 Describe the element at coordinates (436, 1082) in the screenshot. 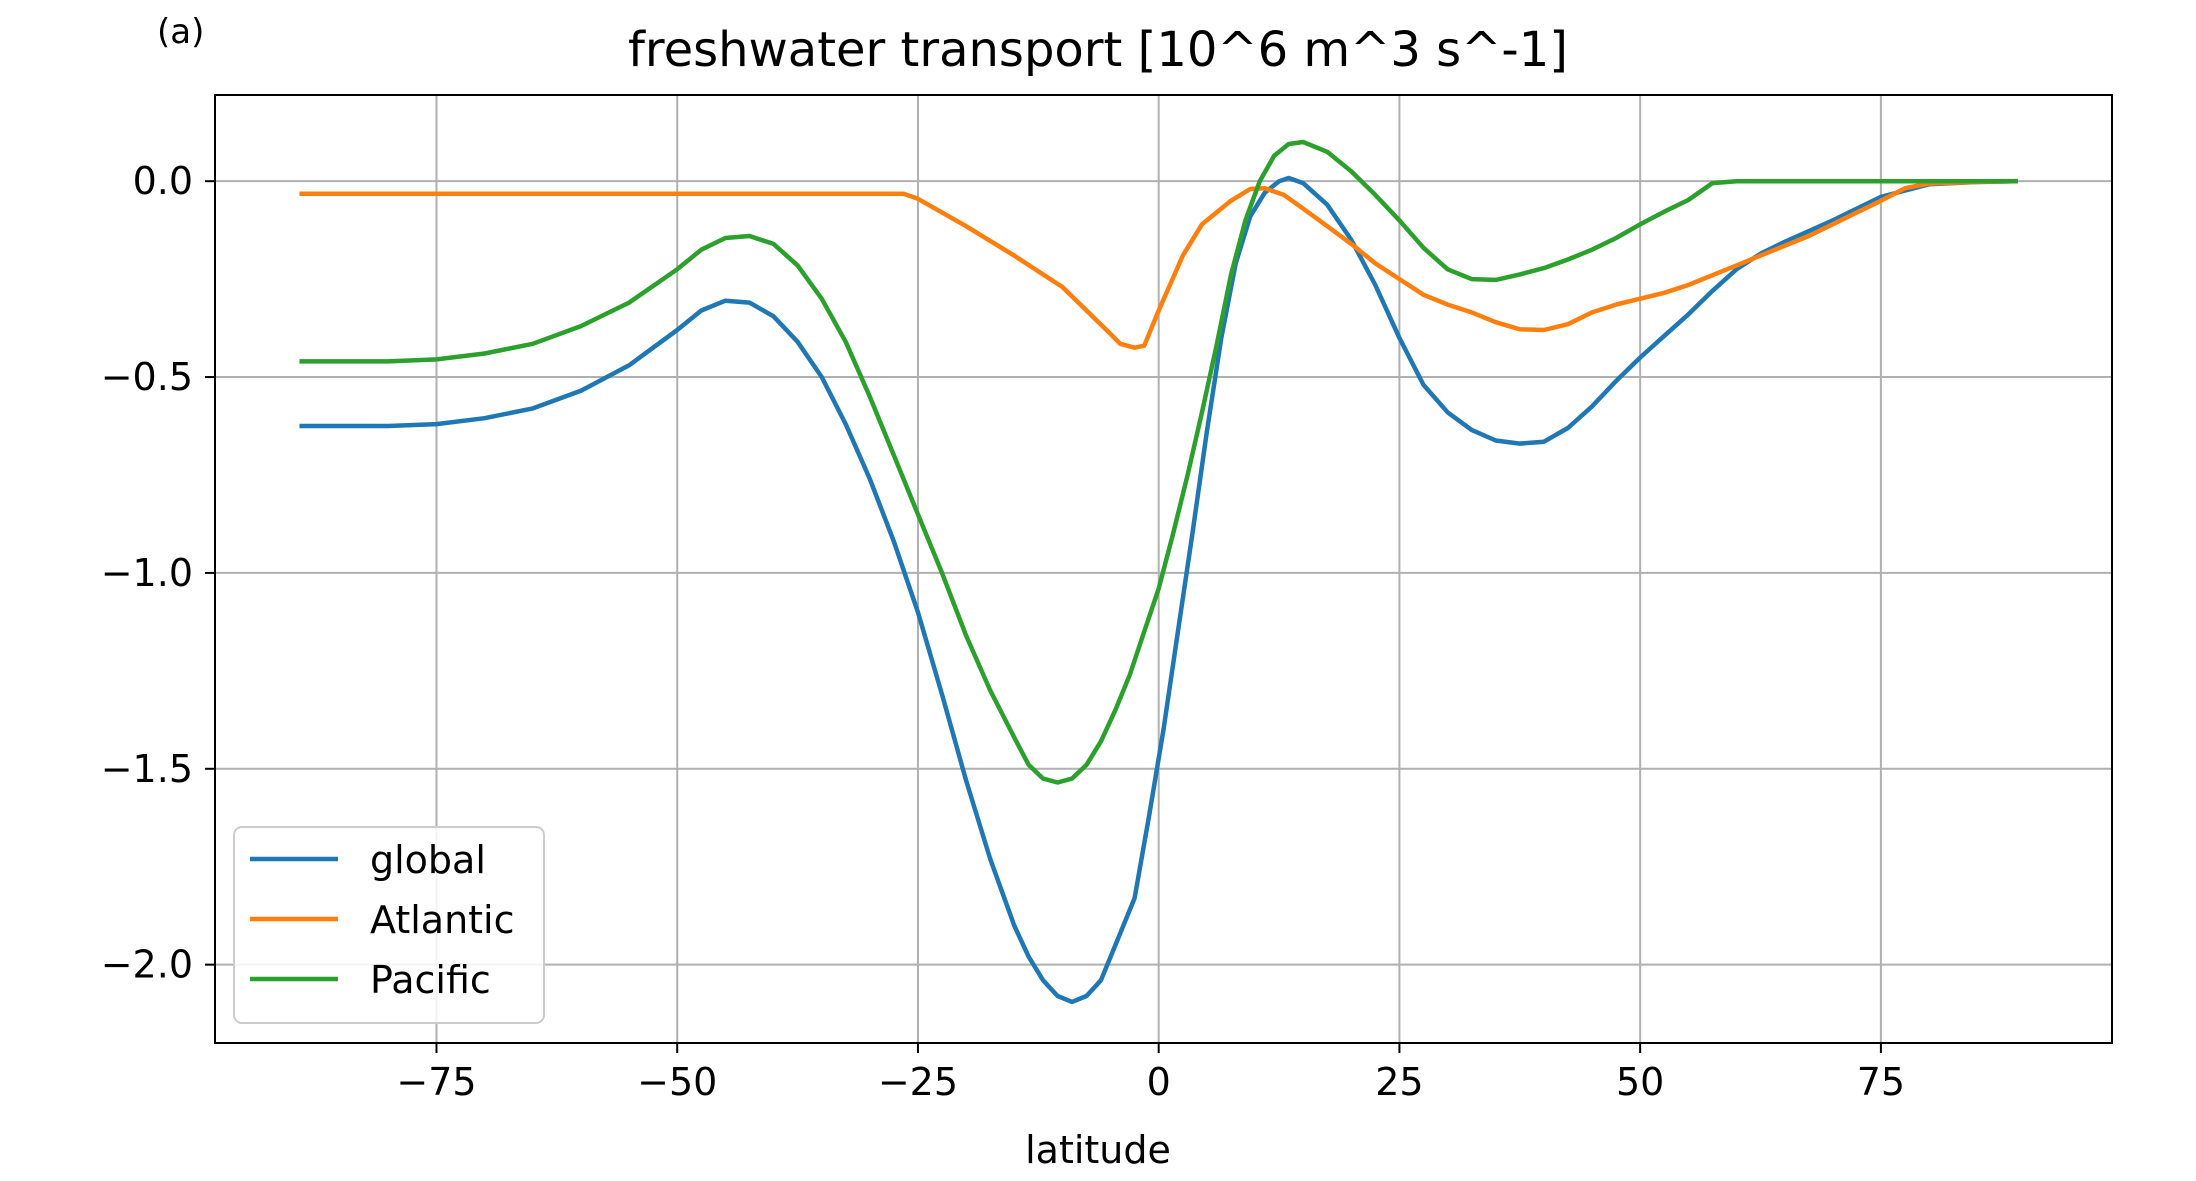

I see `x-tick-label: −75` at that location.